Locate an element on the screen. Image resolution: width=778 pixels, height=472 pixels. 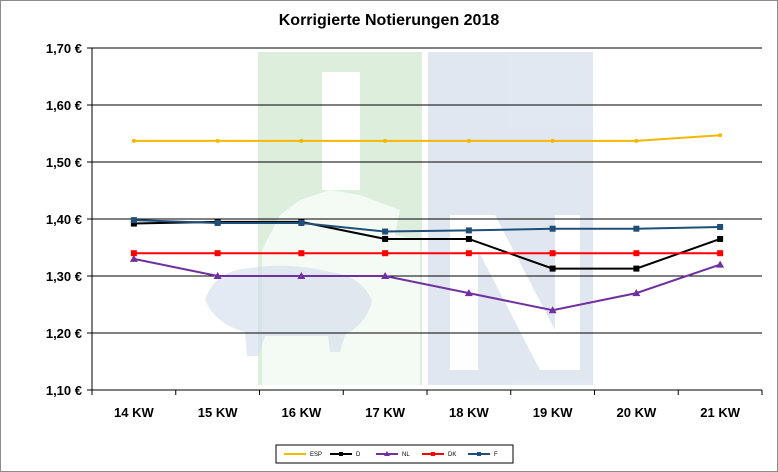
x-tick-label: 16 KW is located at coordinates (302, 412).